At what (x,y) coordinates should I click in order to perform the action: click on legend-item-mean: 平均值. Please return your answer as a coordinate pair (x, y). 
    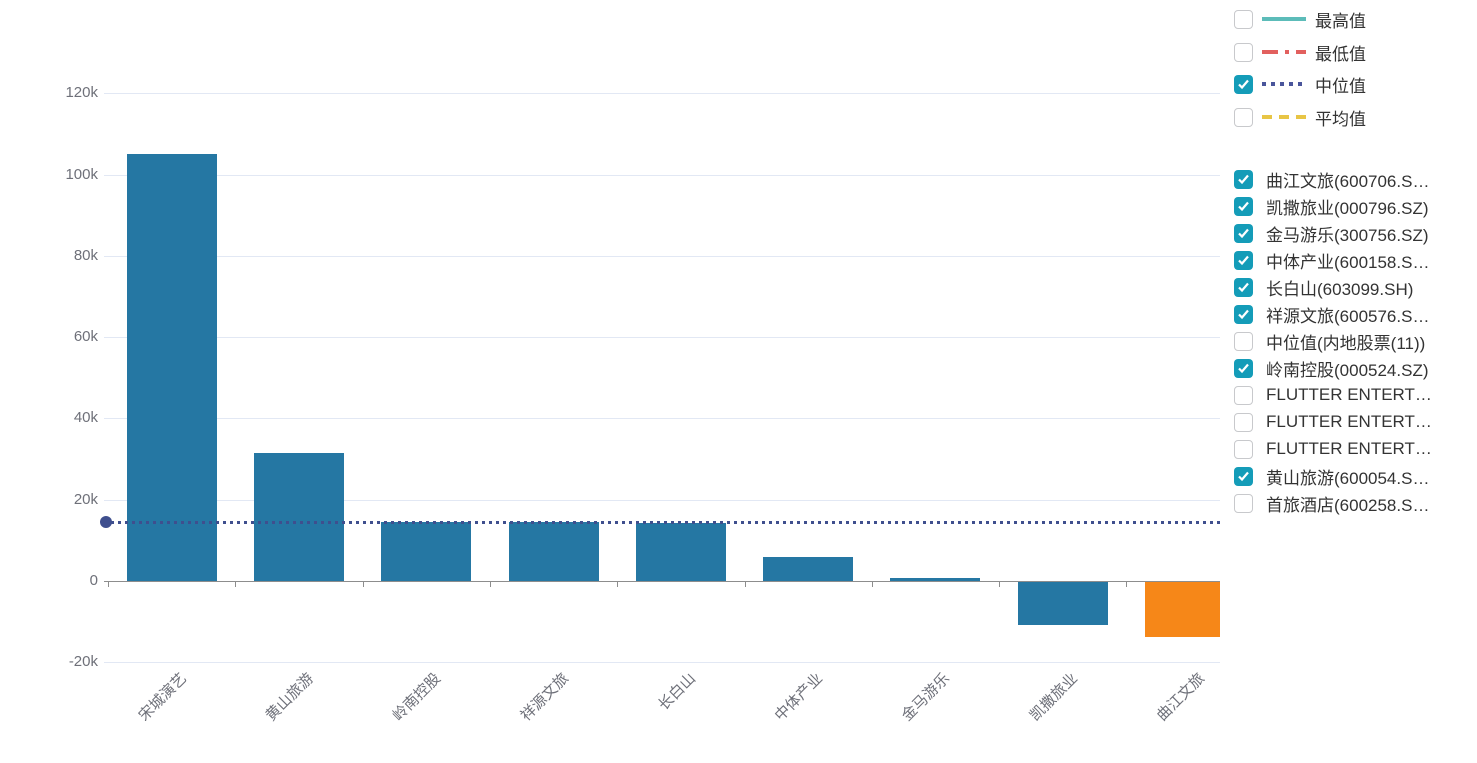
    Looking at the image, I should click on (1300, 118).